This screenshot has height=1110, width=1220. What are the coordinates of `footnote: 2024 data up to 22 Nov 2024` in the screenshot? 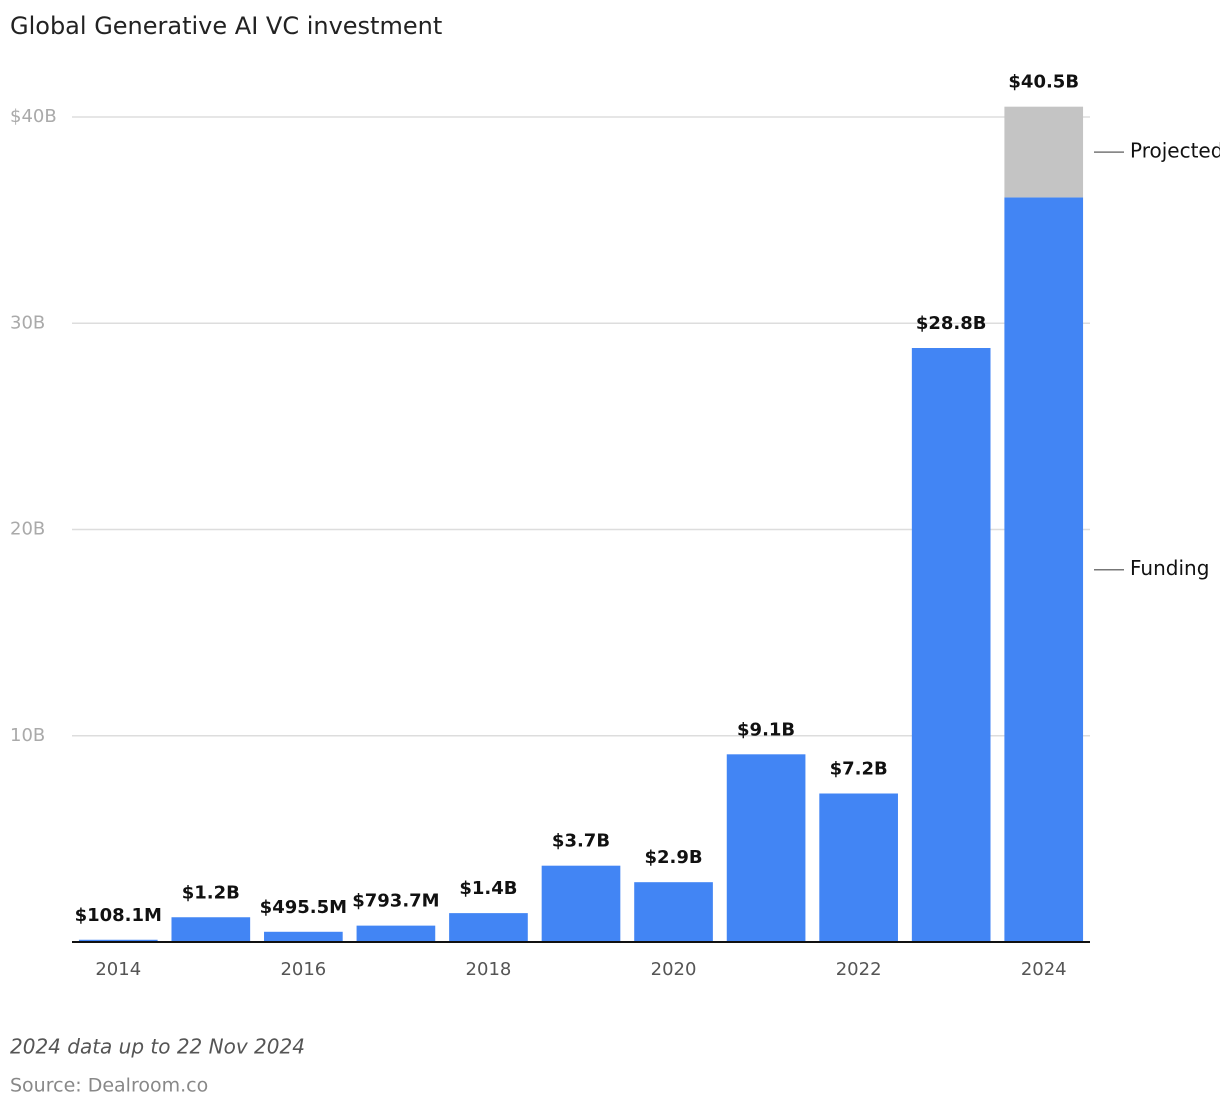 It's located at (157, 1047).